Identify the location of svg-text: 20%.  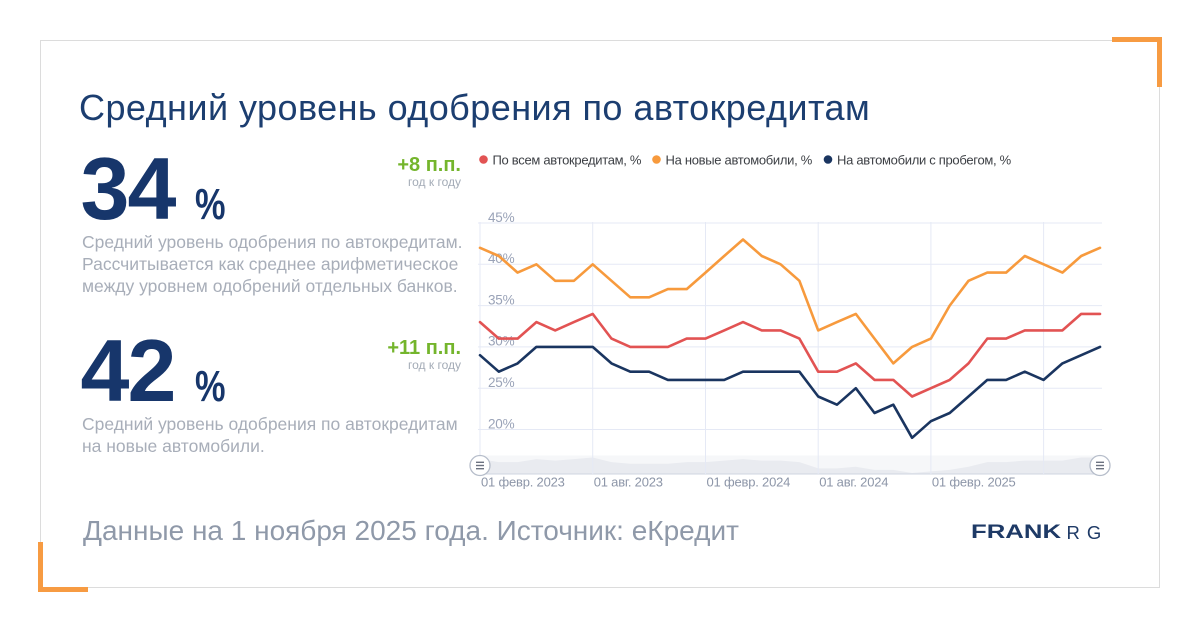
(501, 423).